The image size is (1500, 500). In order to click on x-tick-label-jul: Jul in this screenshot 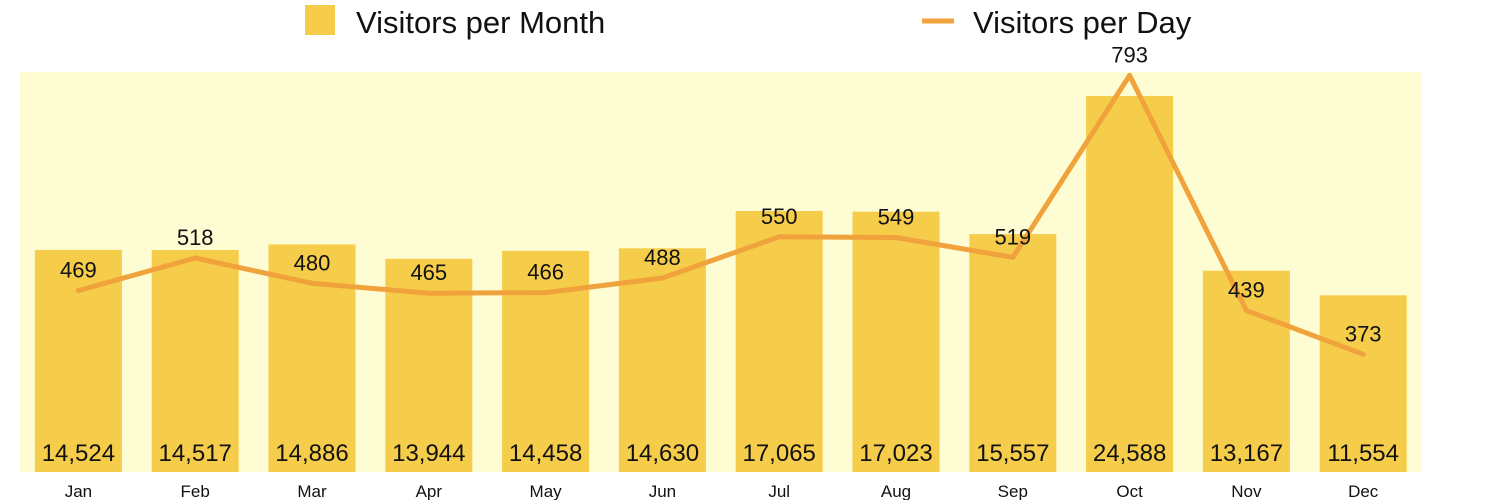, I will do `click(779, 491)`.